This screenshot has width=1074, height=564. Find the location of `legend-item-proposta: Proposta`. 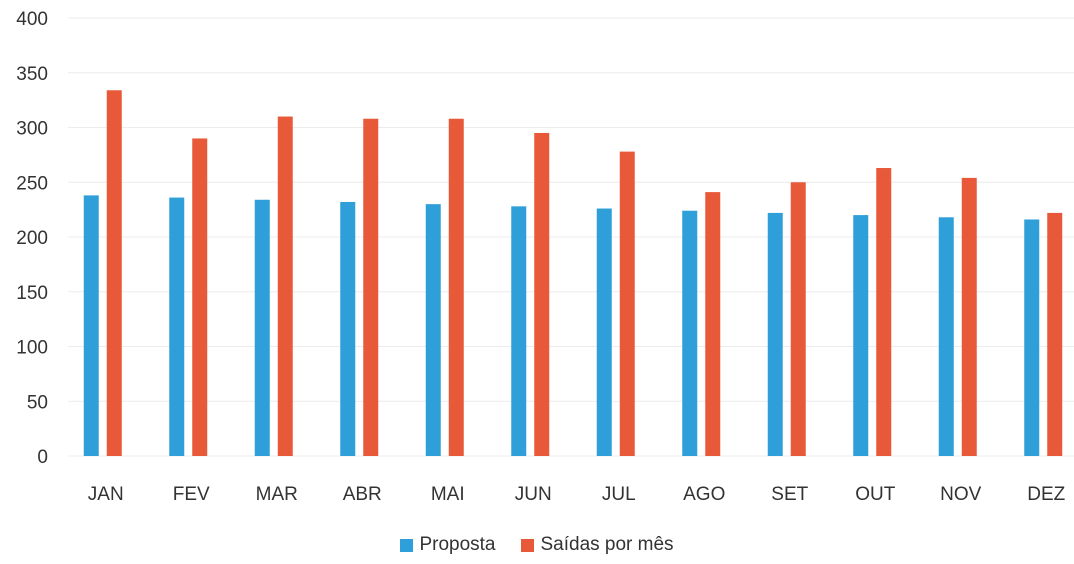

legend-item-proposta: Proposta is located at coordinates (447, 545).